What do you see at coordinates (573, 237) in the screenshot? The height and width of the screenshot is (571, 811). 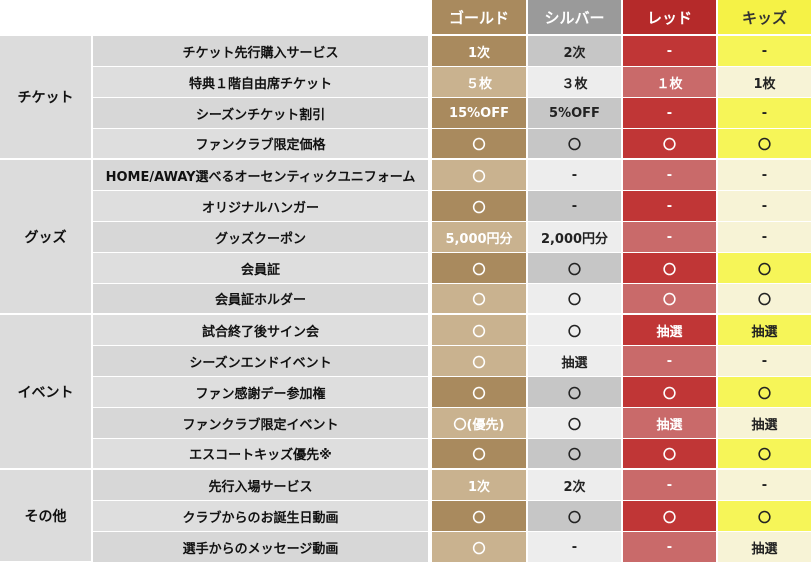 I see `silver-value: 2,000円分` at bounding box center [573, 237].